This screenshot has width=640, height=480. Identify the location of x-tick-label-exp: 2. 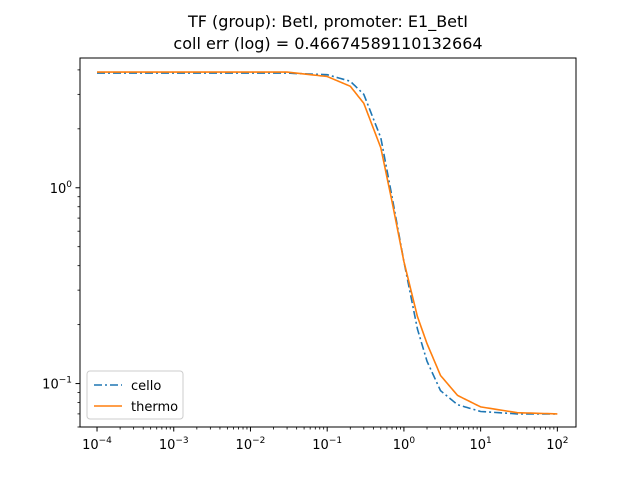
(566, 441).